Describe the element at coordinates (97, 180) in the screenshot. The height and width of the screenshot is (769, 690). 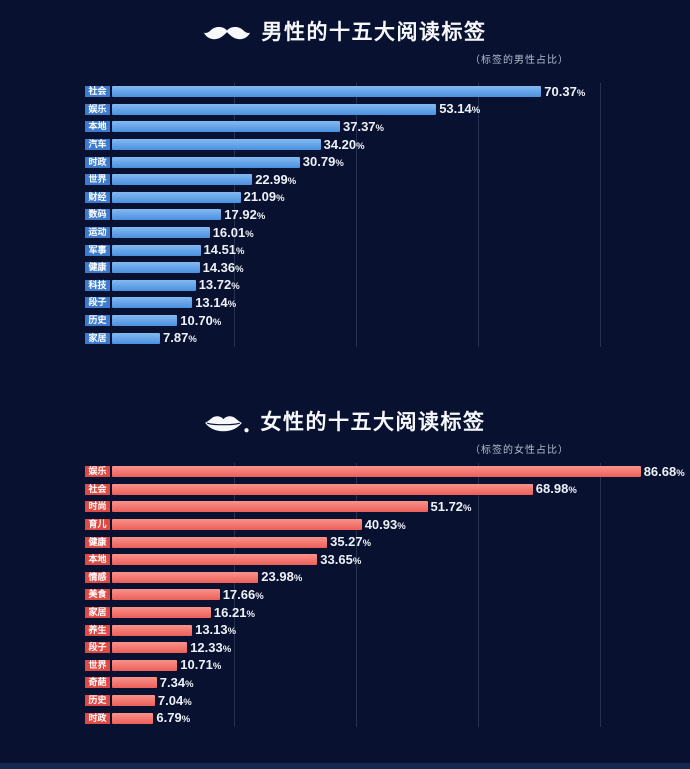
I see `category-label: 世界` at that location.